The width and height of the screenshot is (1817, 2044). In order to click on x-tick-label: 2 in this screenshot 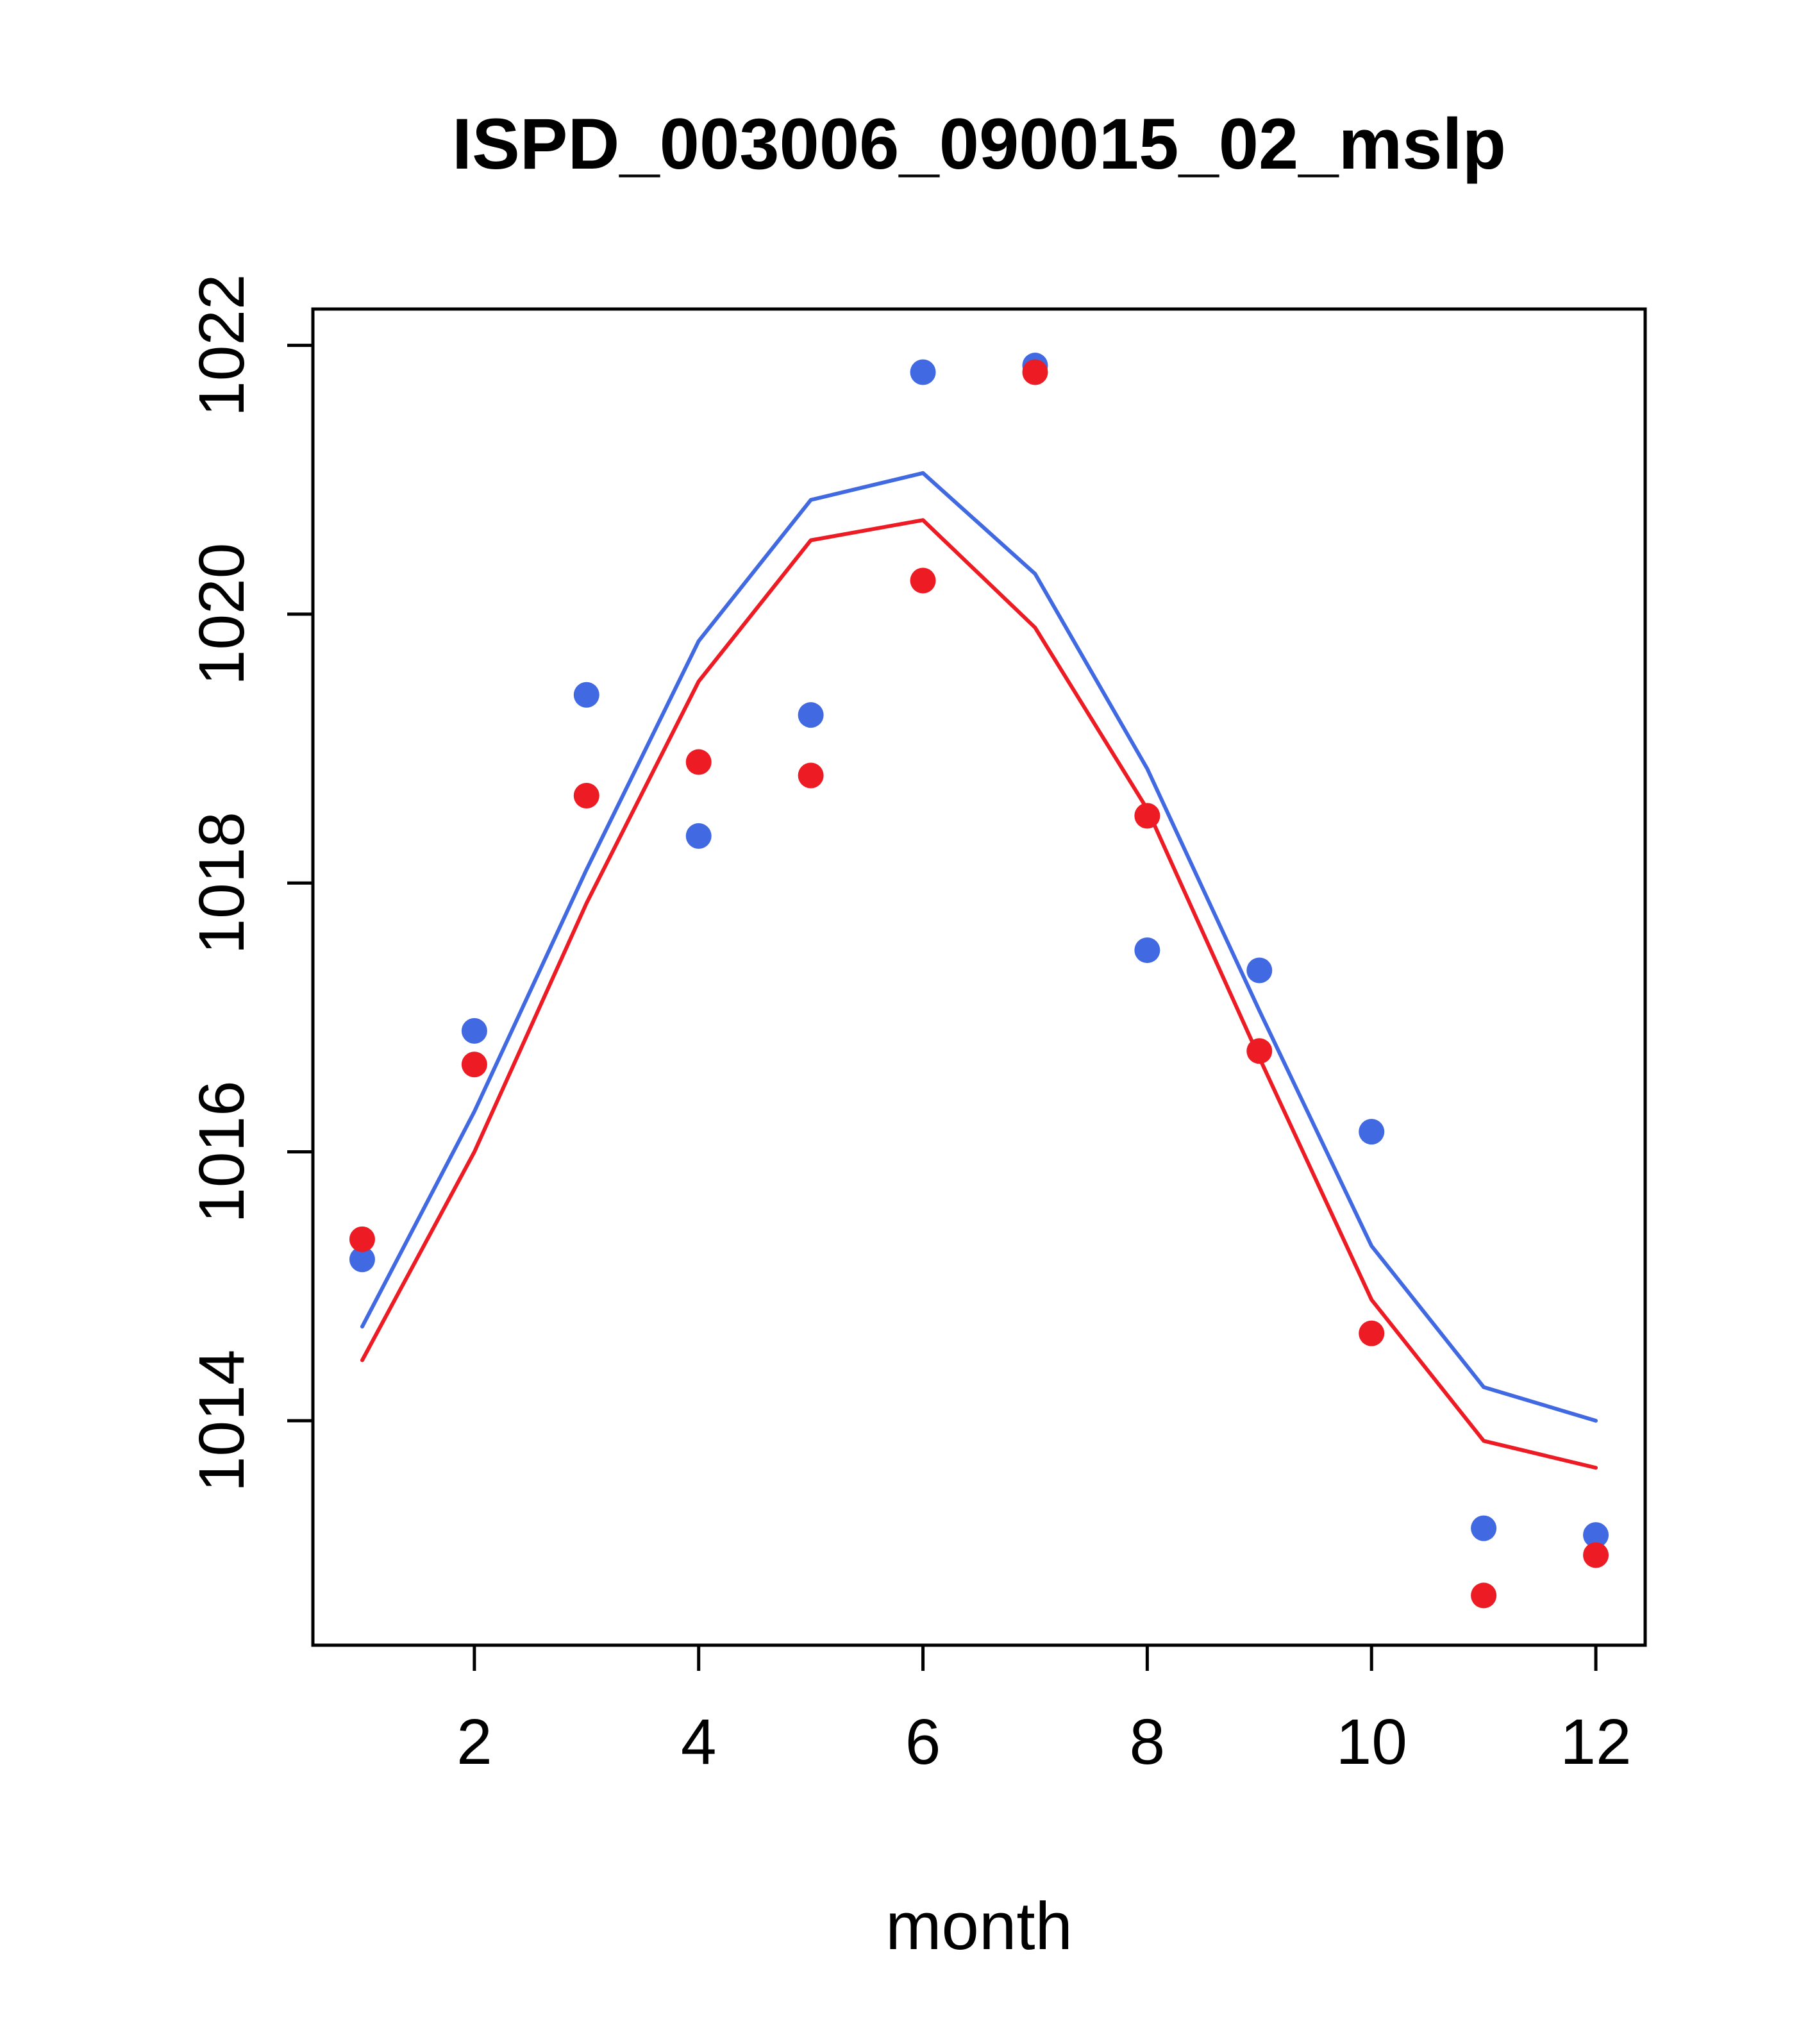, I will do `click(474, 1742)`.